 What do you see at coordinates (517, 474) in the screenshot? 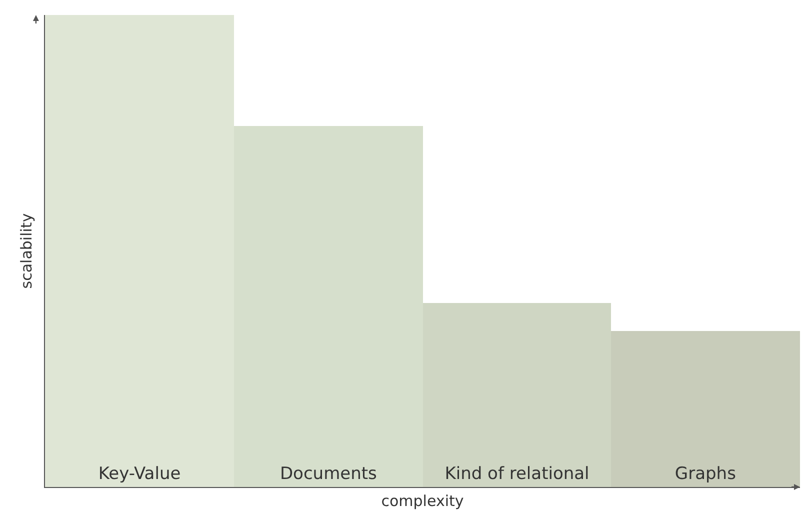
I see `x-tick-label: Kind of relational` at bounding box center [517, 474].